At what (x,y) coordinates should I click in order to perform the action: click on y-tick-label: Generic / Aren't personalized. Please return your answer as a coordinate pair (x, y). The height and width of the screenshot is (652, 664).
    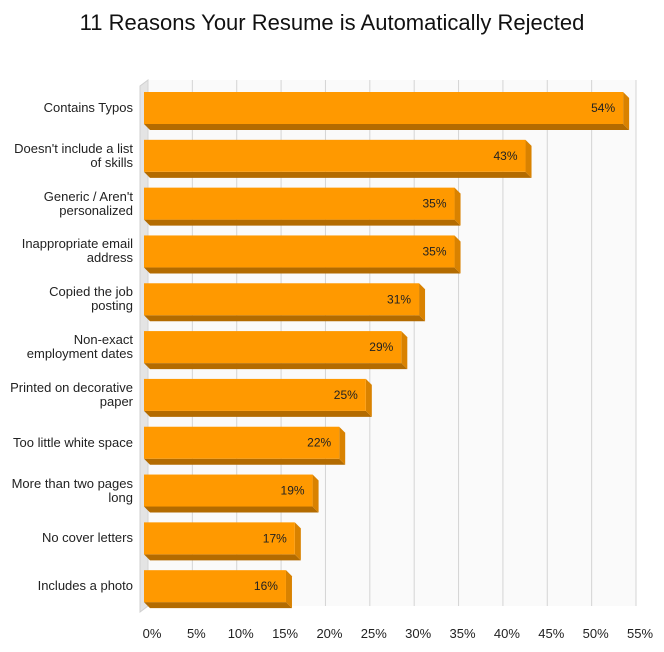
    Looking at the image, I should click on (88, 203).